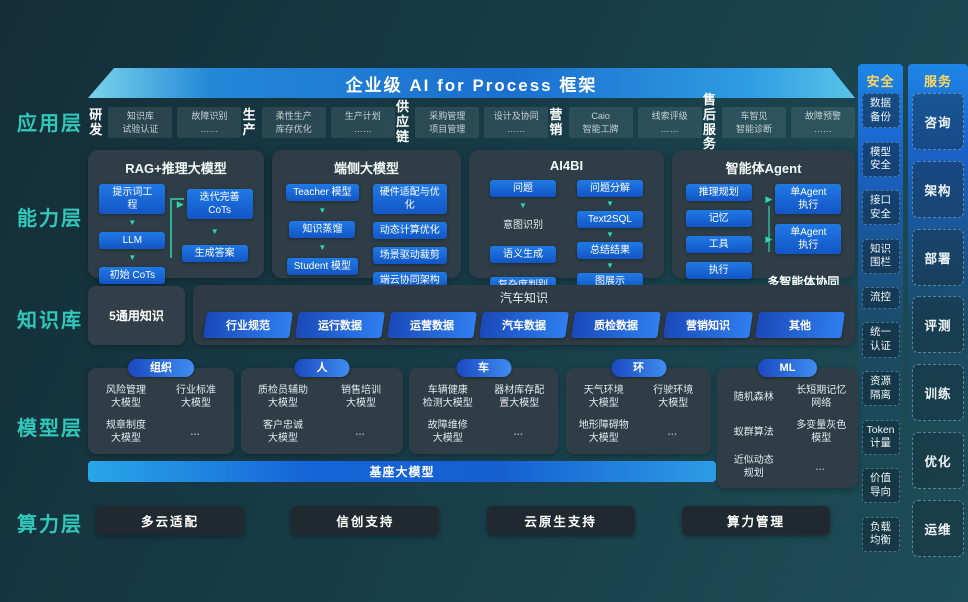 Image resolution: width=968 pixels, height=602 pixels. I want to click on app-chip: 采购管理 项目管理, so click(447, 122).